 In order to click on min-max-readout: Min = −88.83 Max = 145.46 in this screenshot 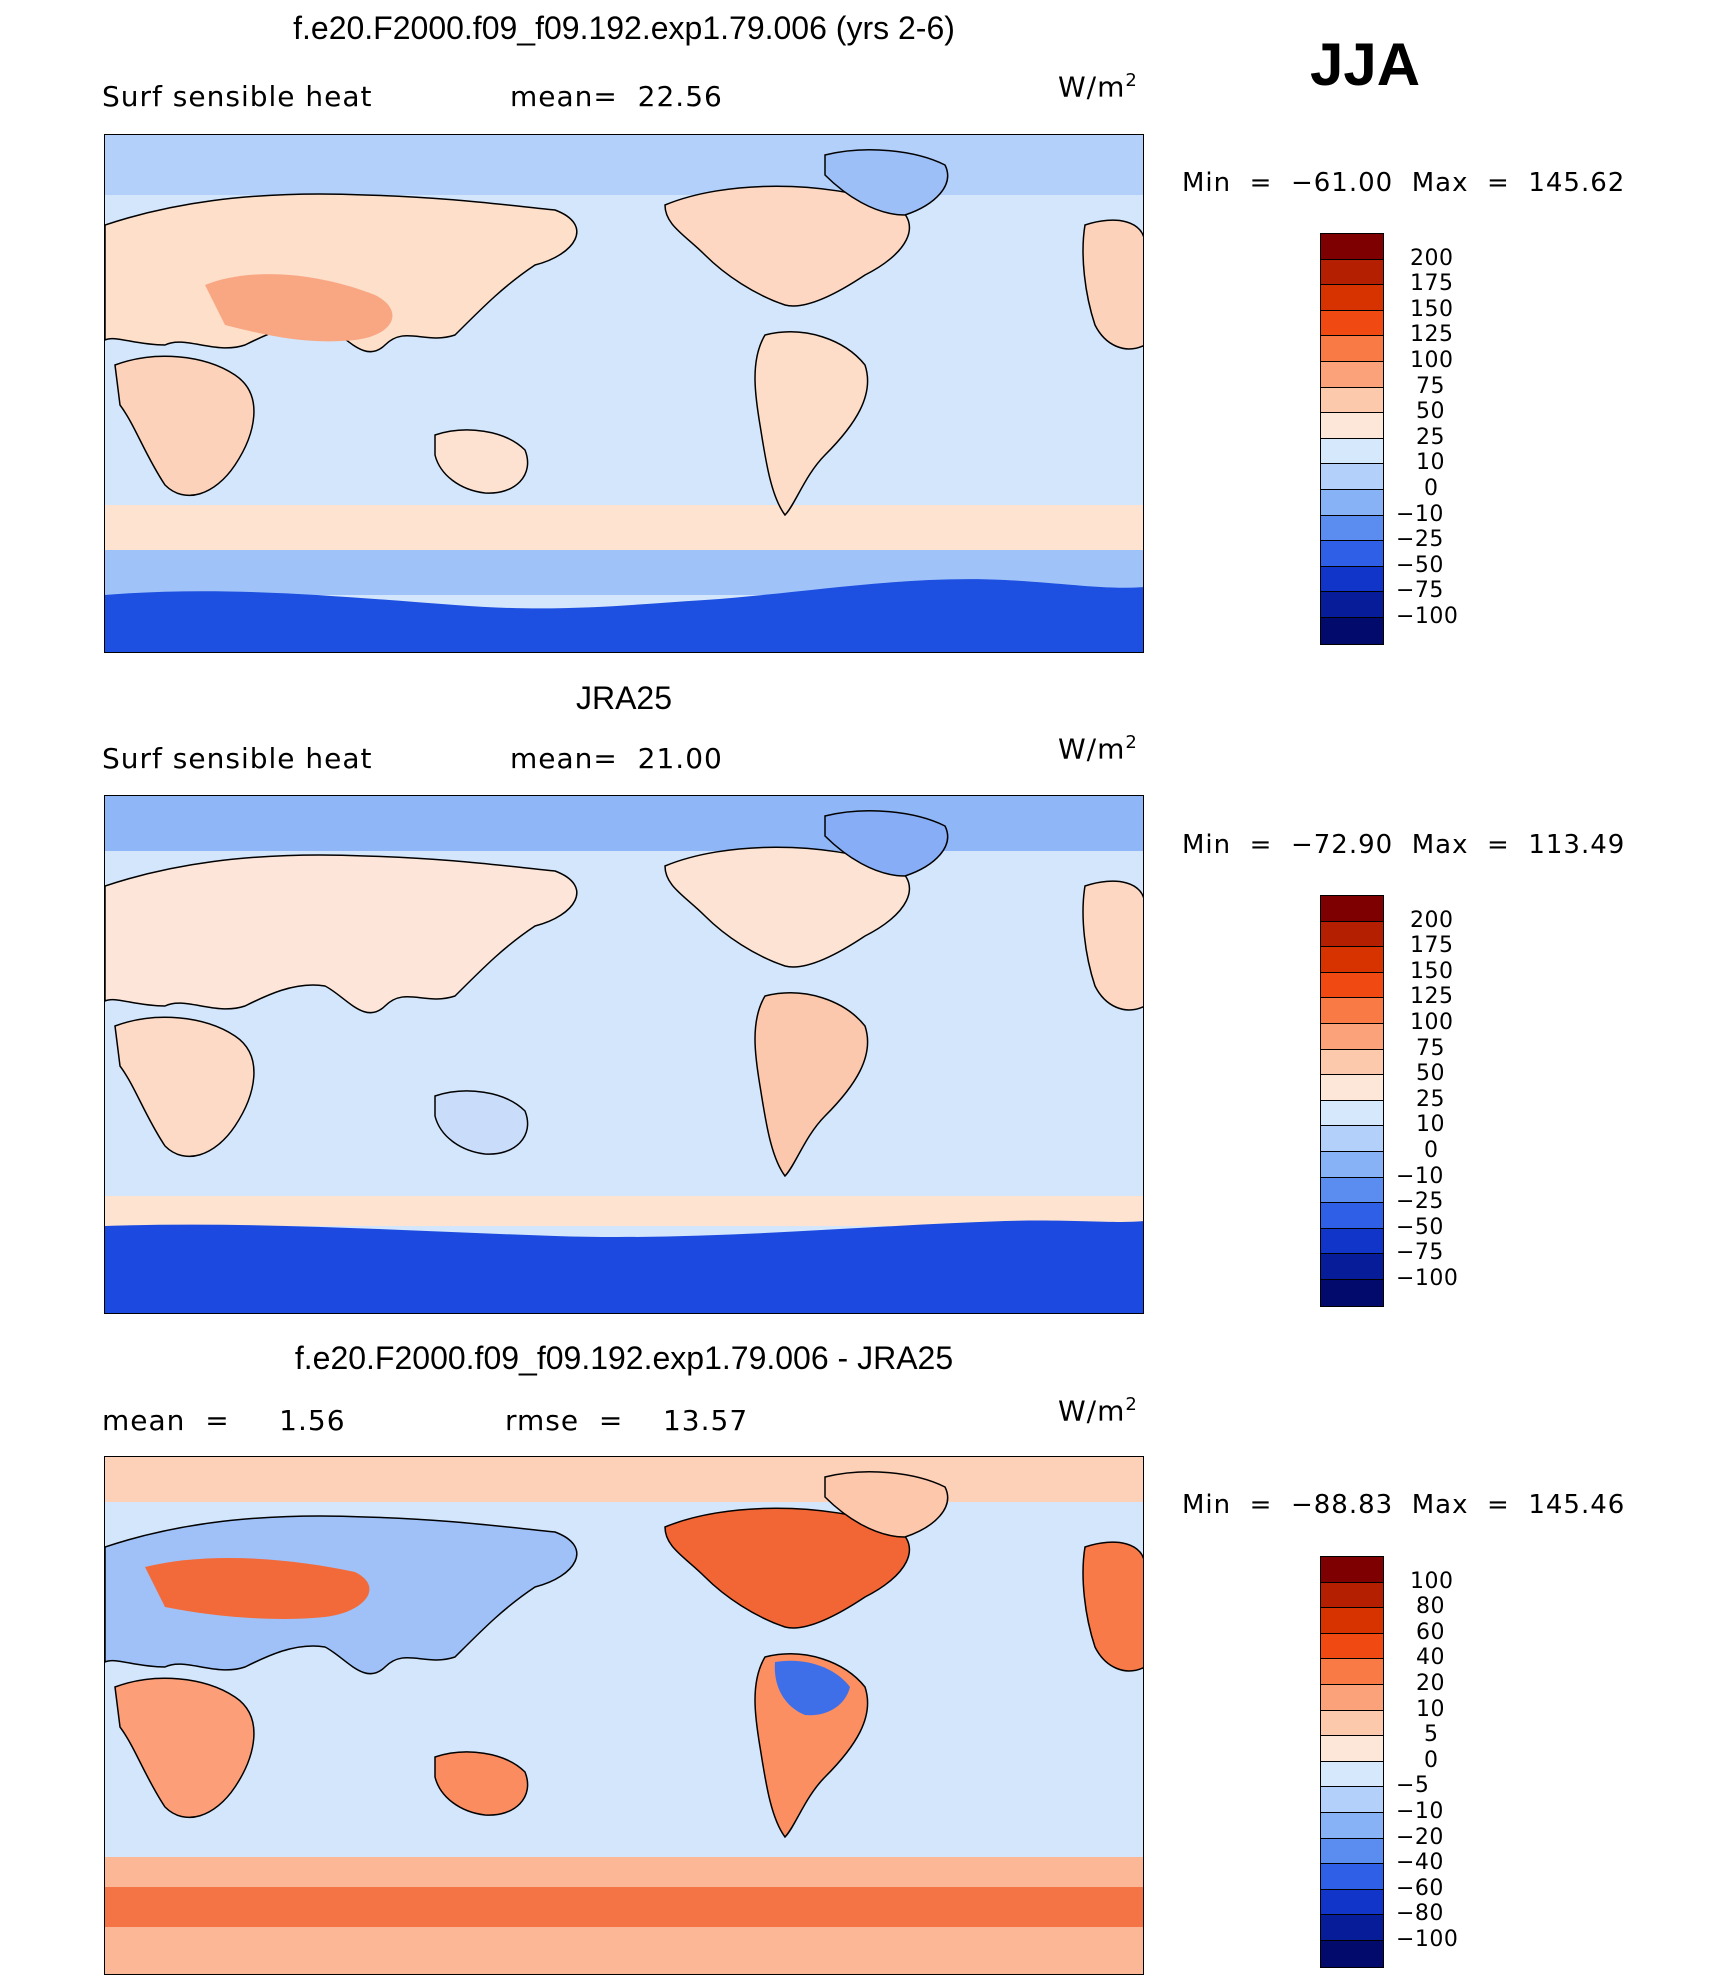, I will do `click(1404, 1505)`.